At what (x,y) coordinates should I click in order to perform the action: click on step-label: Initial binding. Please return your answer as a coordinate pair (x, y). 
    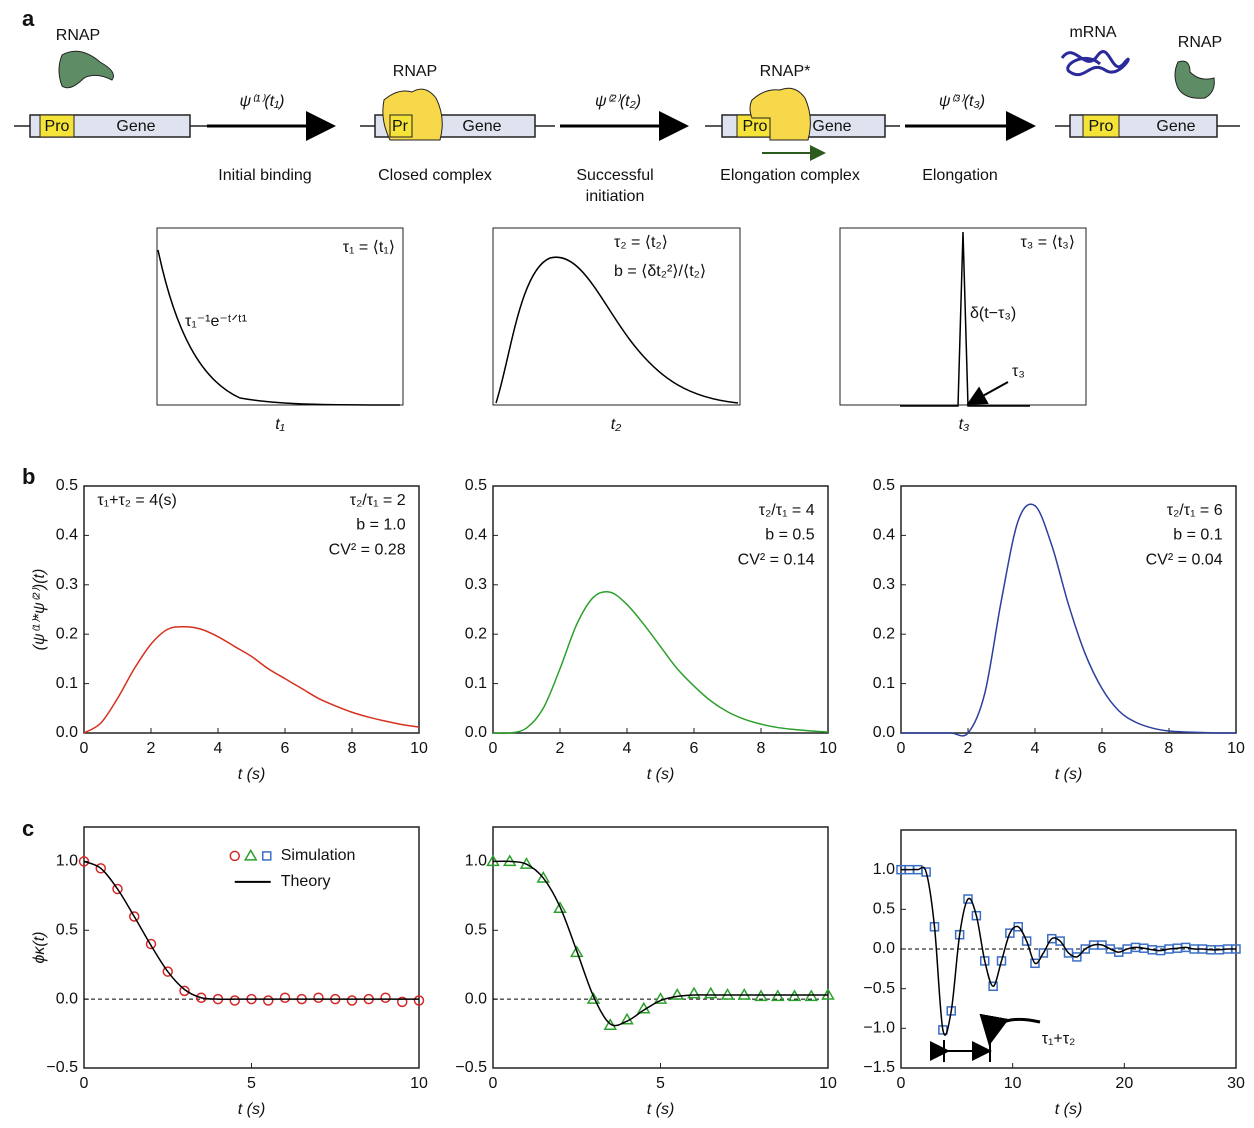
    Looking at the image, I should click on (264, 175).